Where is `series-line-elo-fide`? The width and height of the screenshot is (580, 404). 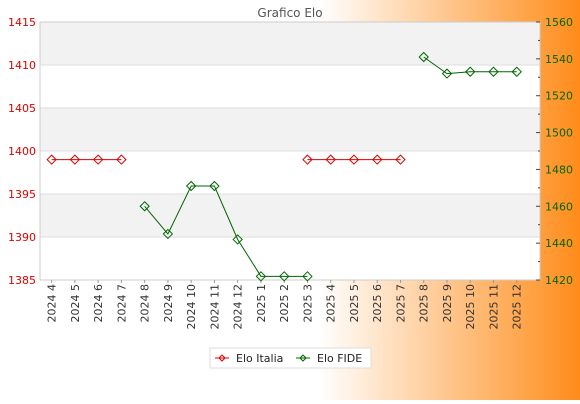 series-line-elo-fide is located at coordinates (470, 65).